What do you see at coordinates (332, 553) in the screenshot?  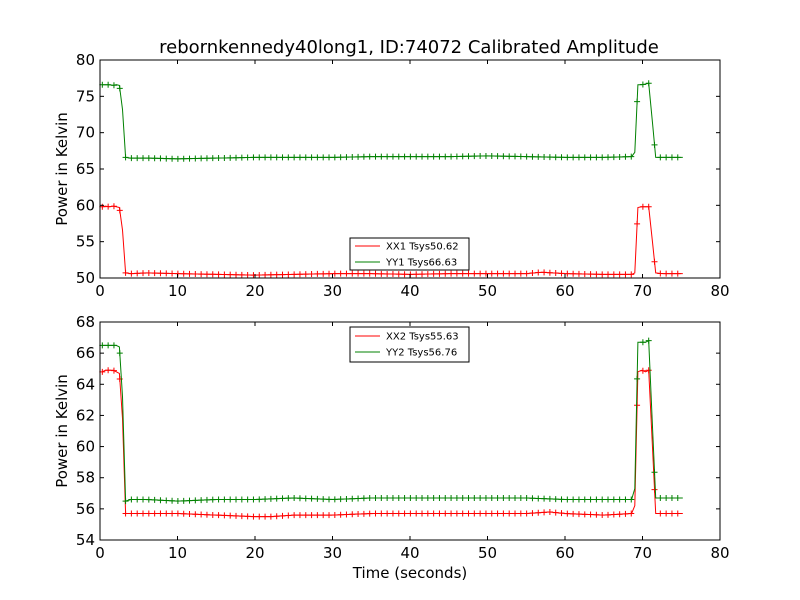 I see `bottom-x-tick-label: 30` at bounding box center [332, 553].